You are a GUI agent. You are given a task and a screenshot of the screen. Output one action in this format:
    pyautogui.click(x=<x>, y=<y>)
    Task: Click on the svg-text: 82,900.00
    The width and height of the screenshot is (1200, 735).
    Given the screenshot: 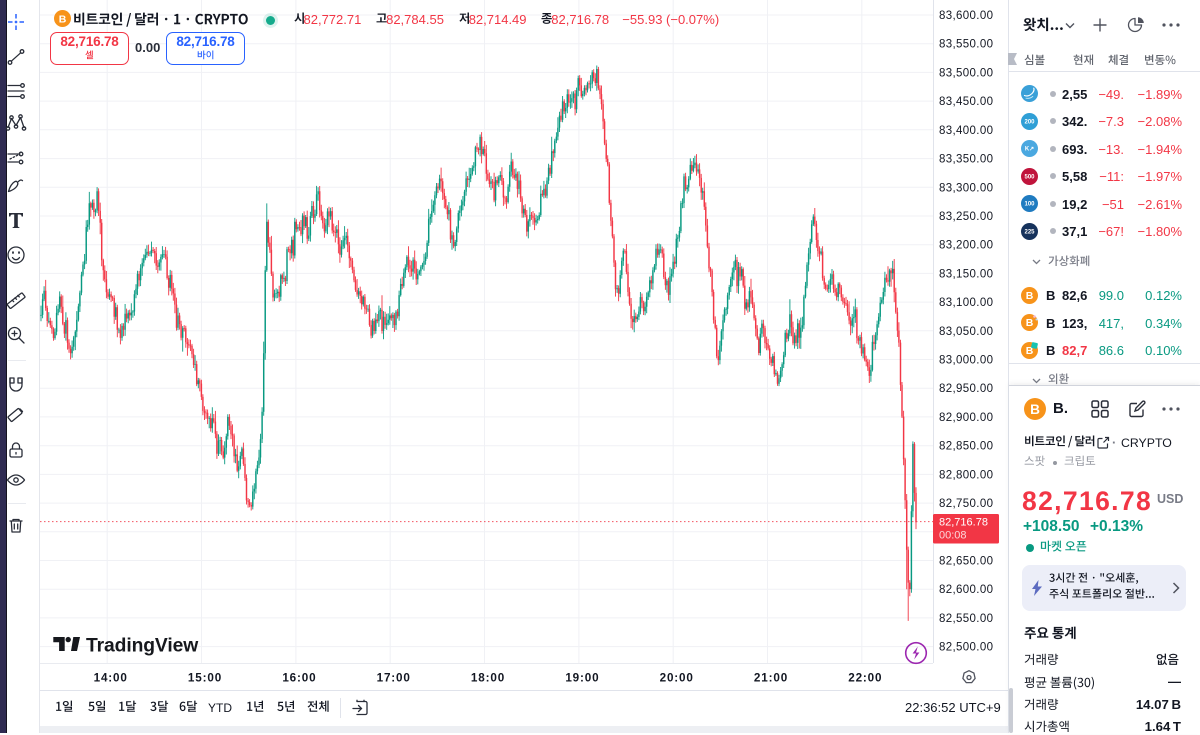 What is the action you would take?
    pyautogui.click(x=966, y=418)
    